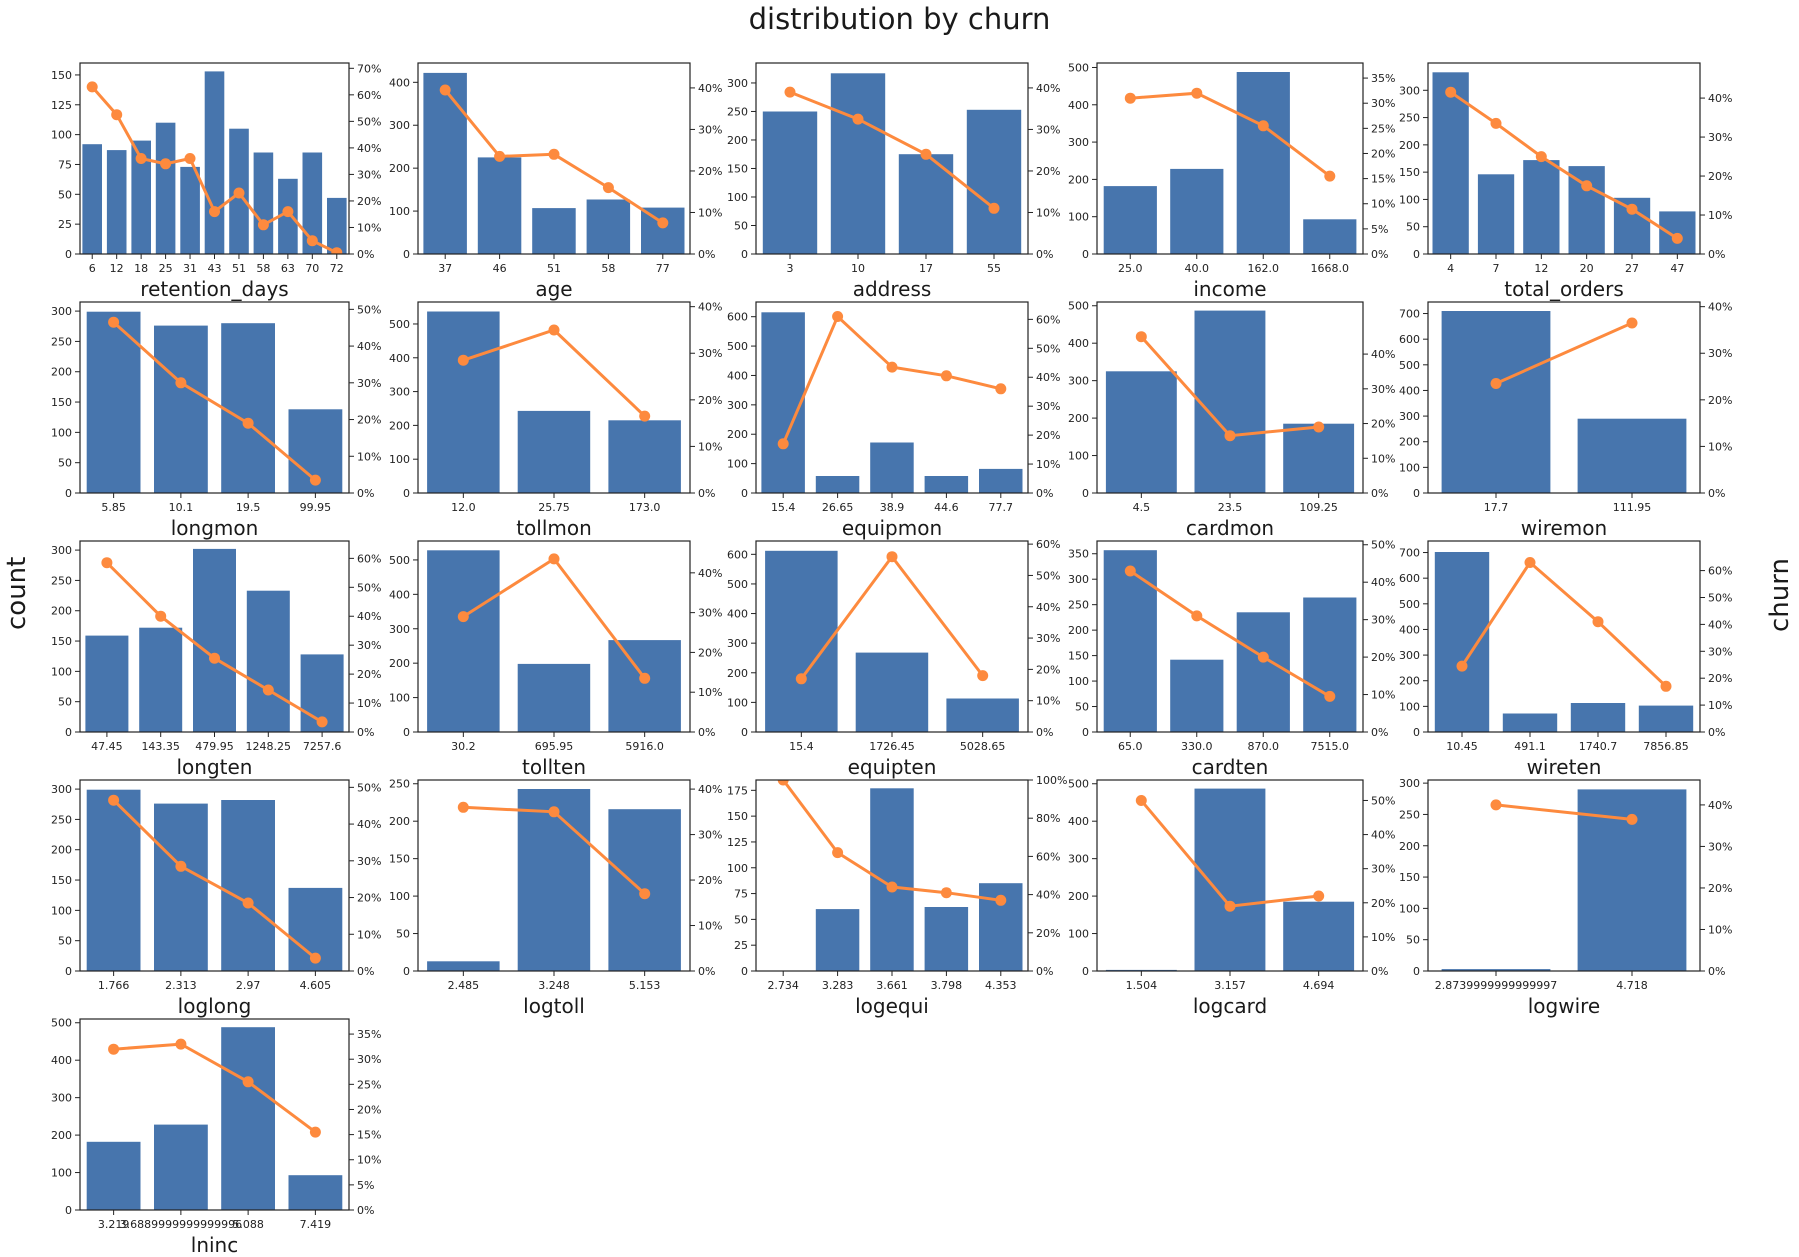 This screenshot has width=1799, height=1257. I want to click on chart-equipten-ytick-label: 500, so click(737, 584).